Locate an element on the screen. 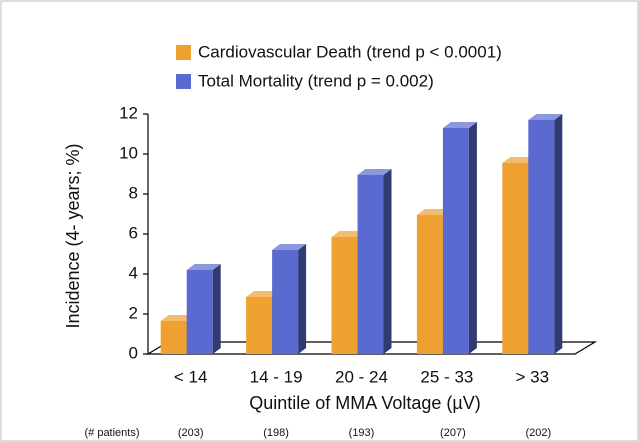 This screenshot has height=442, width=639. x-tick-label: < 14 is located at coordinates (191, 376).